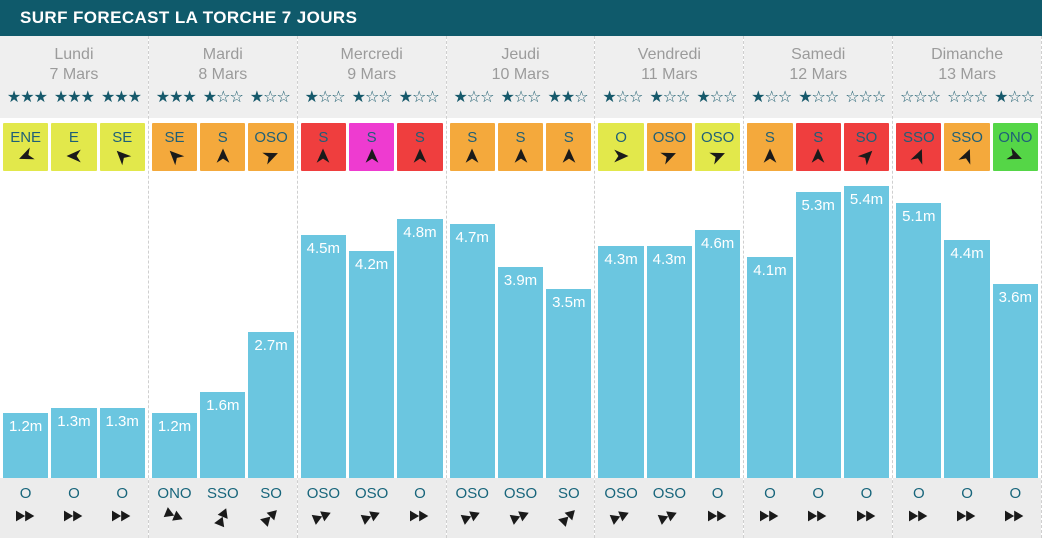 The height and width of the screenshot is (538, 1042). Describe the element at coordinates (520, 147) in the screenshot. I see `wind-cell: S` at that location.